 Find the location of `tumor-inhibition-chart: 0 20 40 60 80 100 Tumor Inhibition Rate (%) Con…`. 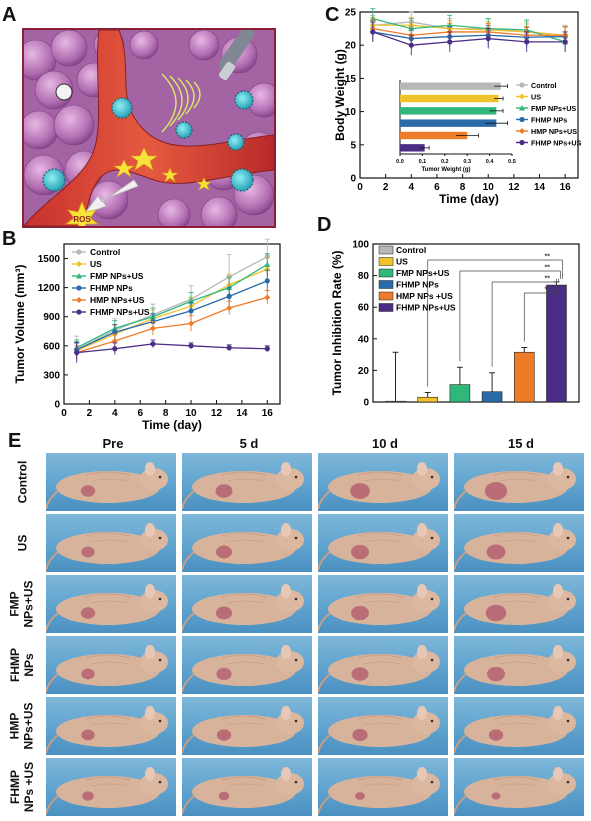

tumor-inhibition-chart: 0 20 40 60 80 100 Tumor Inhibition Rate (%) Con… is located at coordinates (455, 324).